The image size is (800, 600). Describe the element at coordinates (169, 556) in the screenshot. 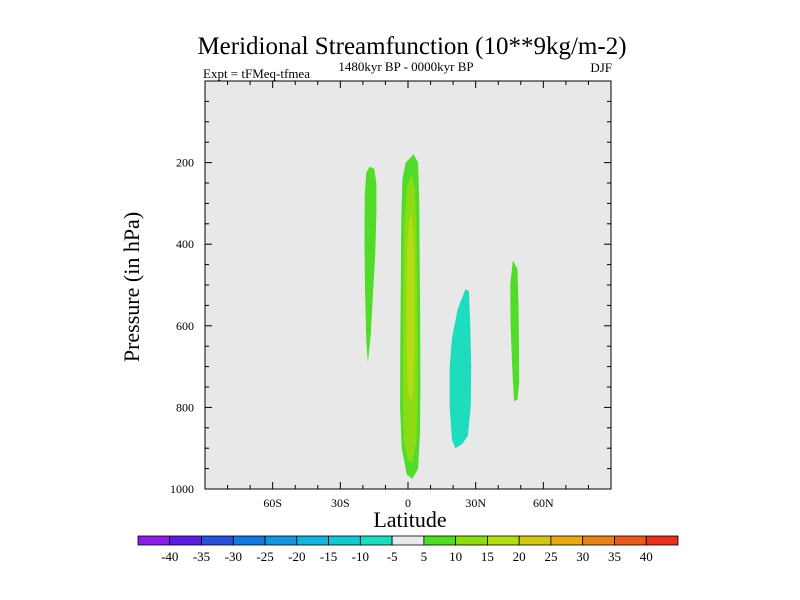

I see `colorbar-label: -40` at that location.